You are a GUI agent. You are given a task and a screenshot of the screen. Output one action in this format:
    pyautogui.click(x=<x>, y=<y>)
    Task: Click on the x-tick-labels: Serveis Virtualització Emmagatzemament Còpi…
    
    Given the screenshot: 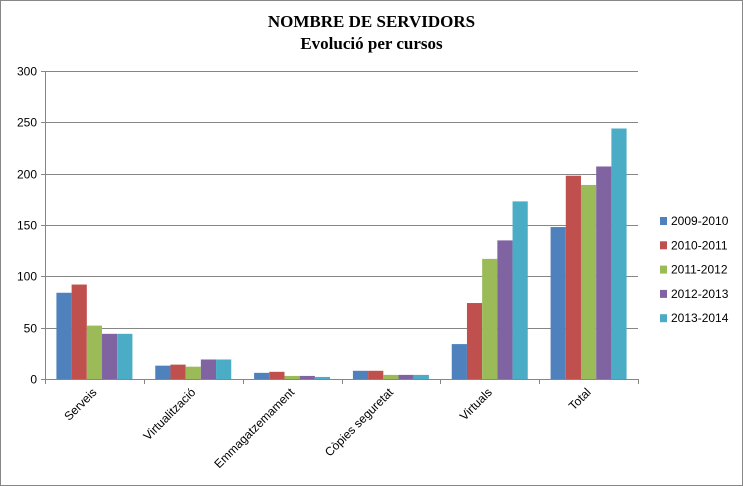 What is the action you would take?
    pyautogui.click(x=327, y=428)
    